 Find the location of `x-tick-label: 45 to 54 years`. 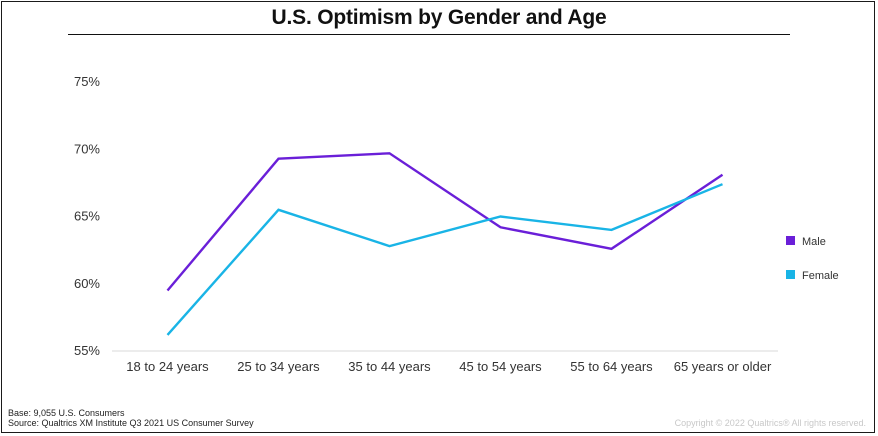

x-tick-label: 45 to 54 years is located at coordinates (500, 366).